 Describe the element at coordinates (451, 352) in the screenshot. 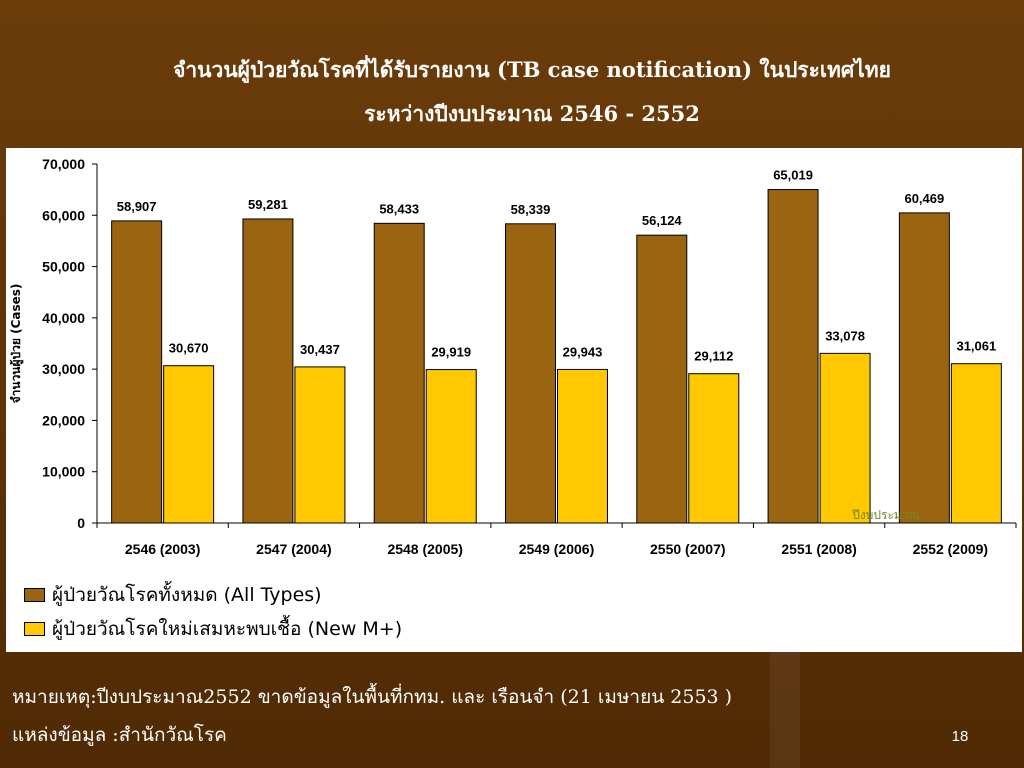

I see `data-label-new-m: 29,919` at that location.